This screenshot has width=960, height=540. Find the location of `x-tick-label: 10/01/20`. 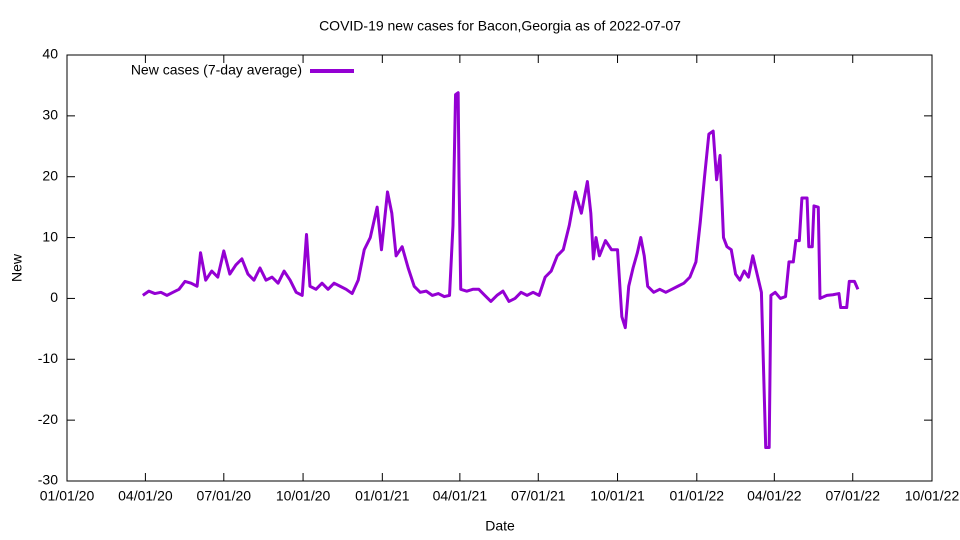

x-tick-label: 10/01/20 is located at coordinates (303, 496).